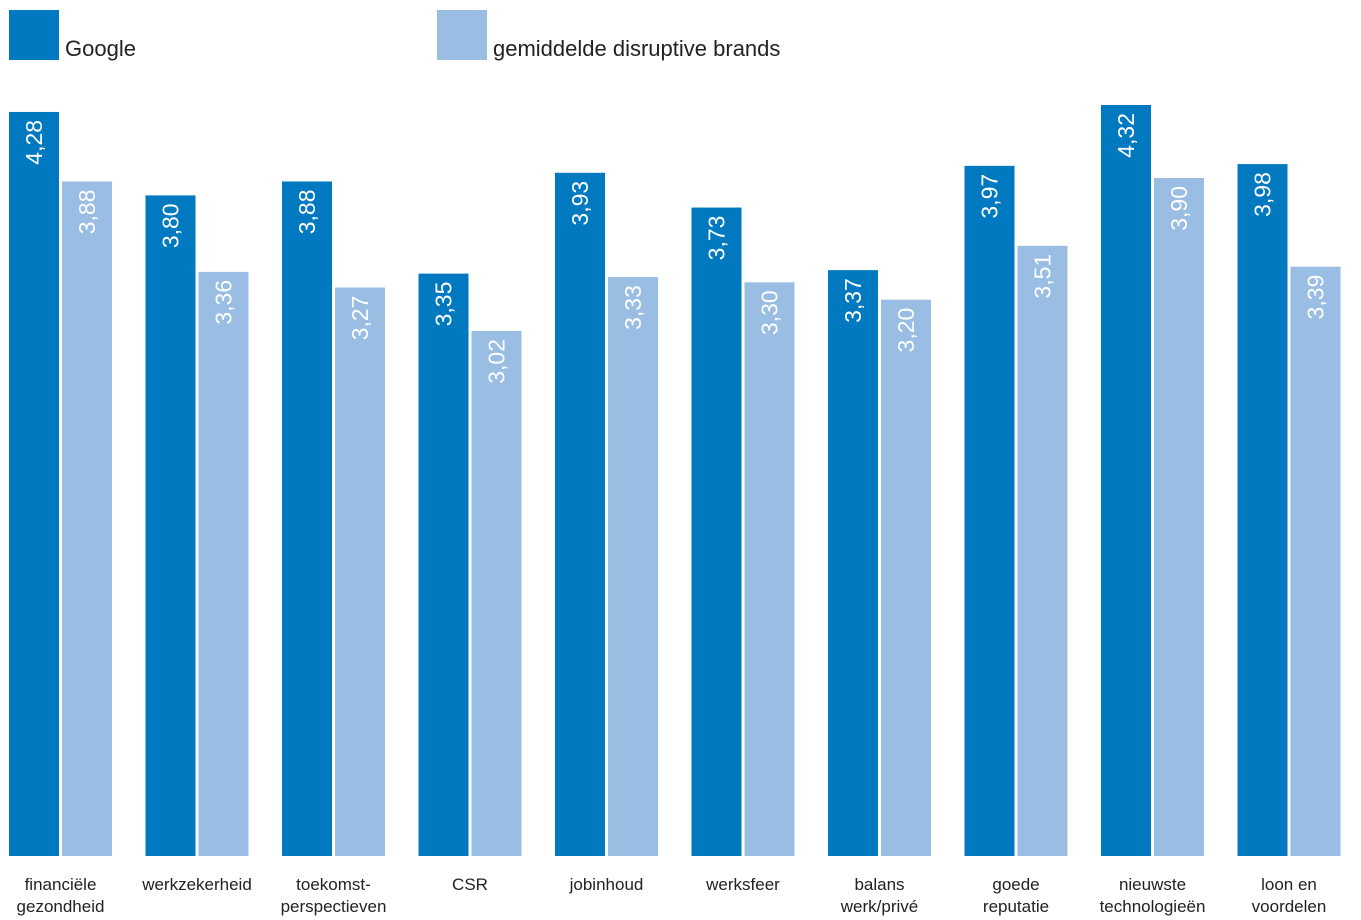  Describe the element at coordinates (100, 48) in the screenshot. I see `legend-label-google: Google` at that location.